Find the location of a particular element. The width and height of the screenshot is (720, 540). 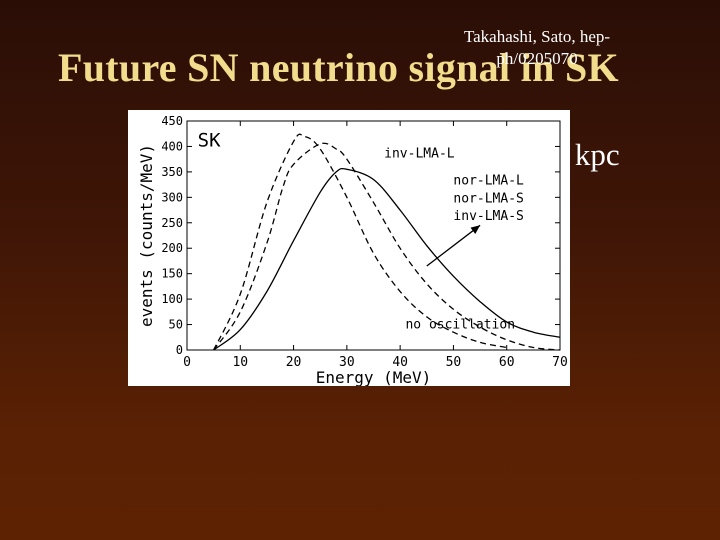

x-tick-label: 0 is located at coordinates (187, 362).